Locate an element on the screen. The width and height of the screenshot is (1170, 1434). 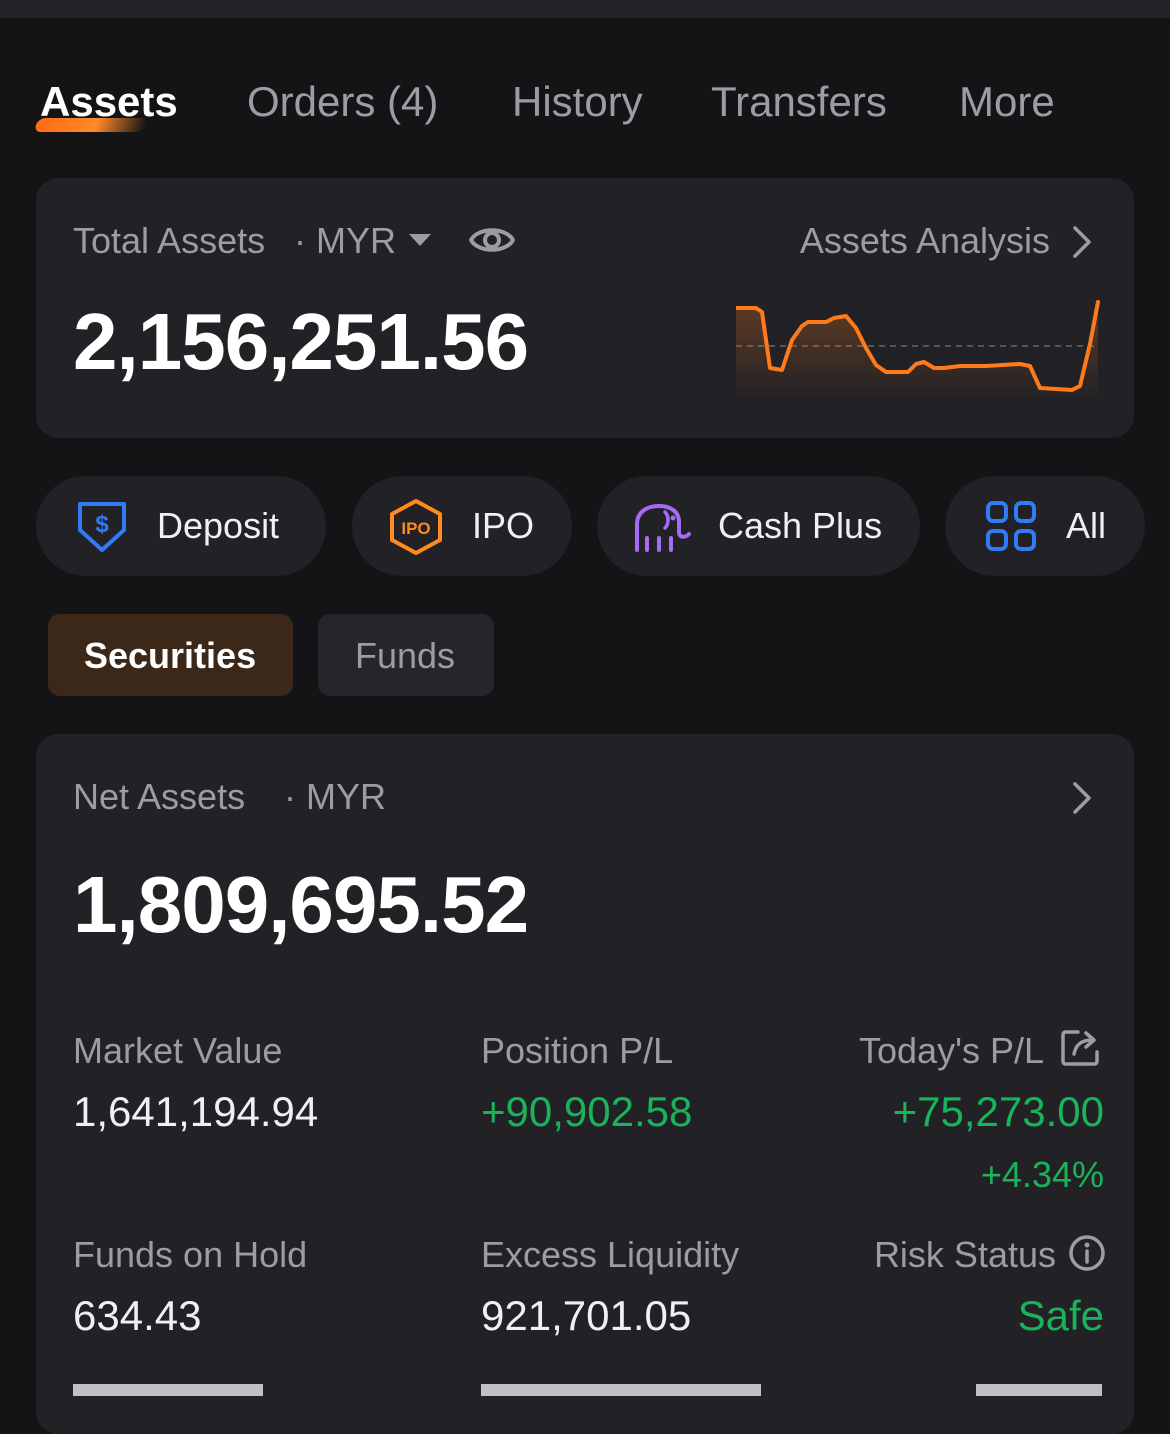
eye-icon is located at coordinates (492, 240).